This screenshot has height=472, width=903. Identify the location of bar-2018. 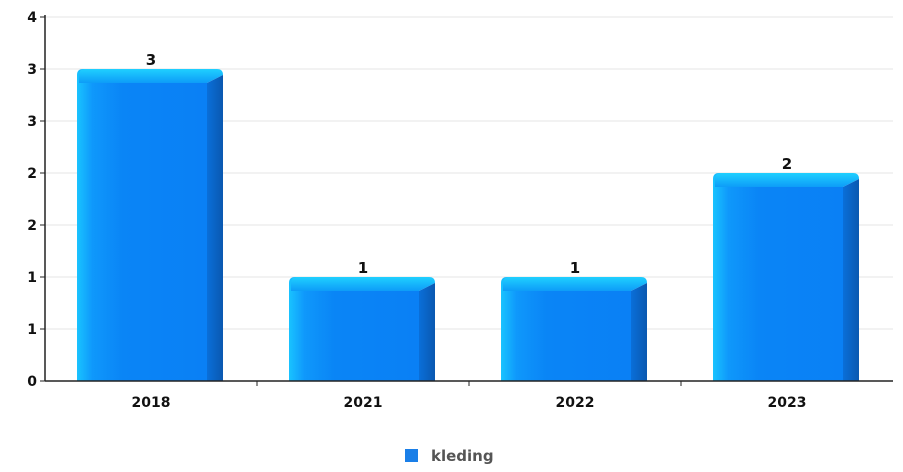
(150, 225).